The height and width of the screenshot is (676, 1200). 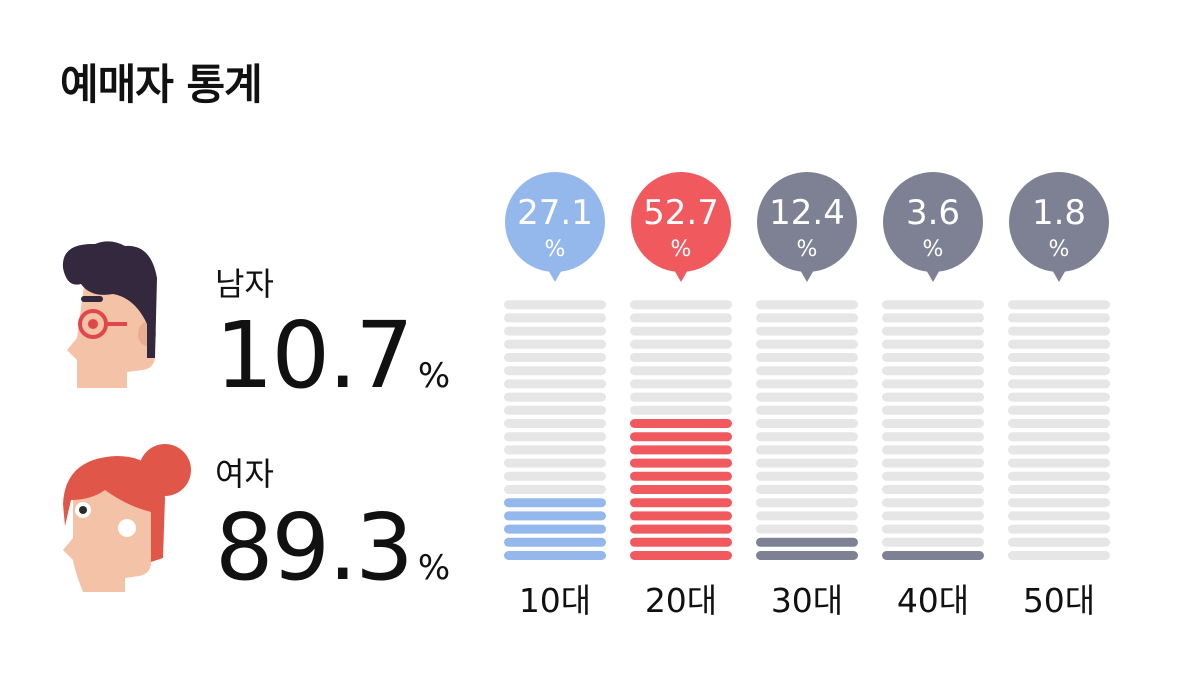 I want to click on female-avatar-icon, so click(x=127, y=518).